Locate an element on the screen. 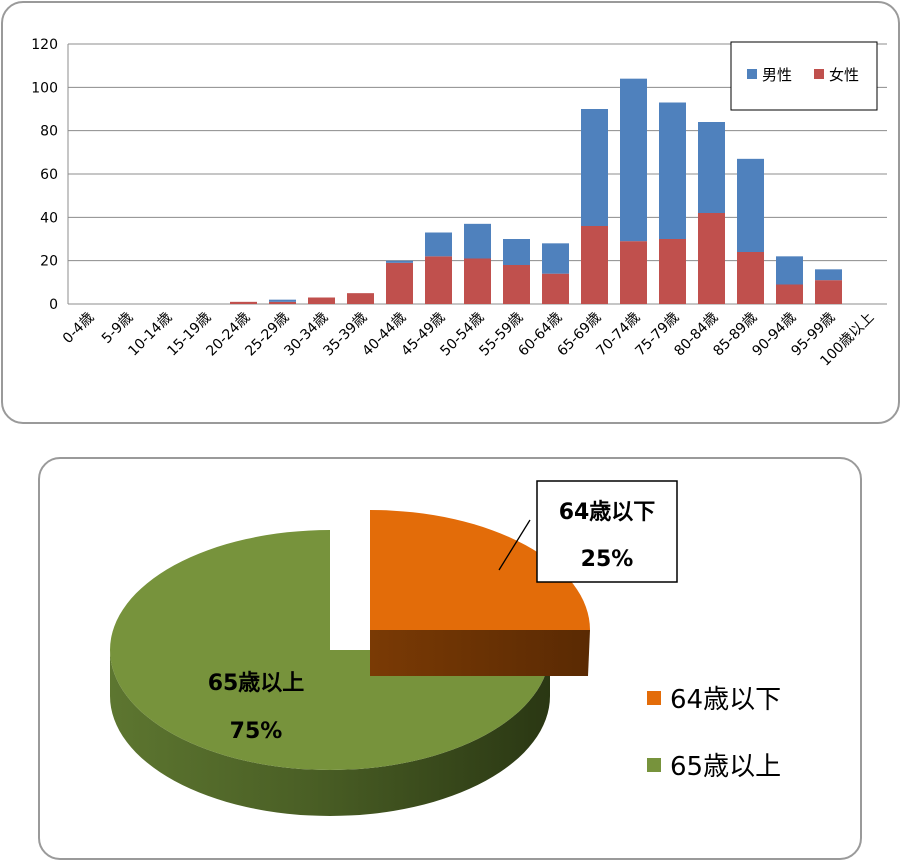 The image size is (901, 861). pie-top-65-plus is located at coordinates (330, 650).